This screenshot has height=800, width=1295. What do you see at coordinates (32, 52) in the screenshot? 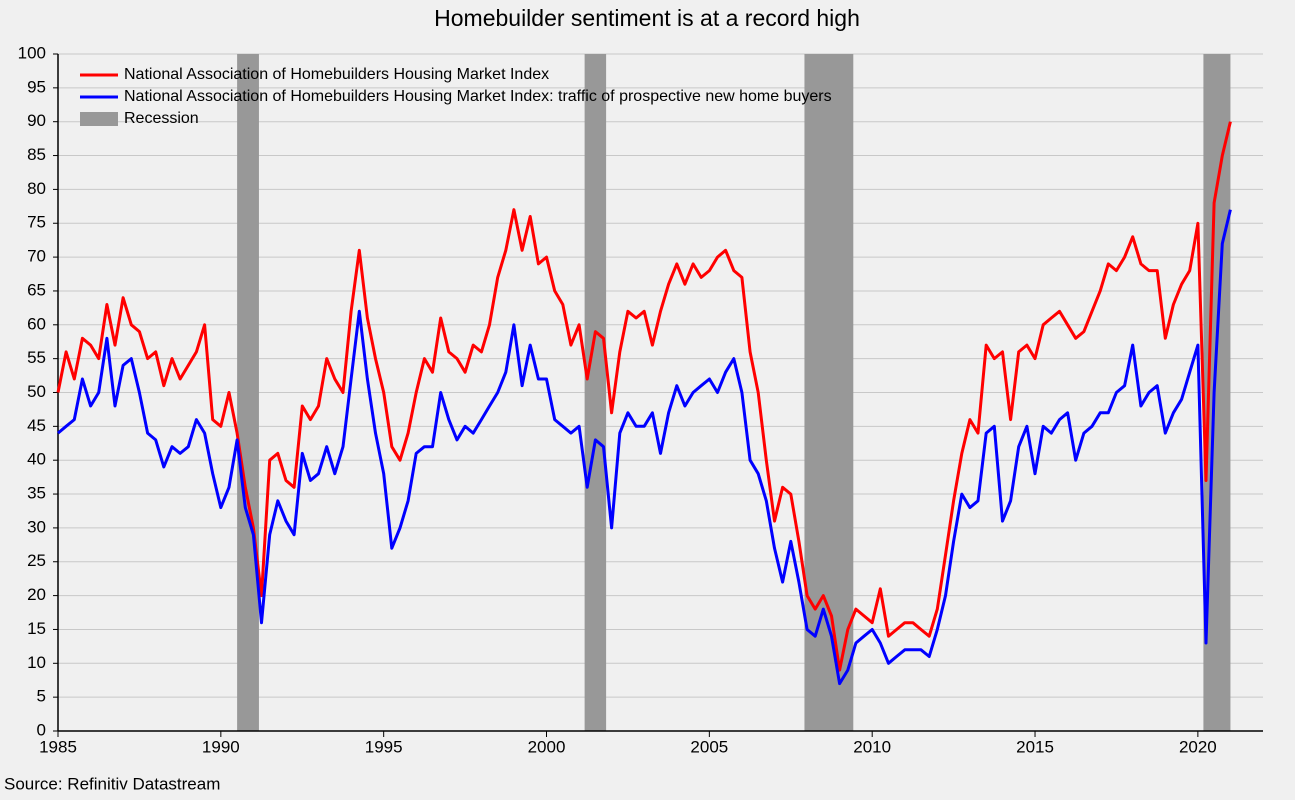
I see `y-tick-label: 100` at bounding box center [32, 52].